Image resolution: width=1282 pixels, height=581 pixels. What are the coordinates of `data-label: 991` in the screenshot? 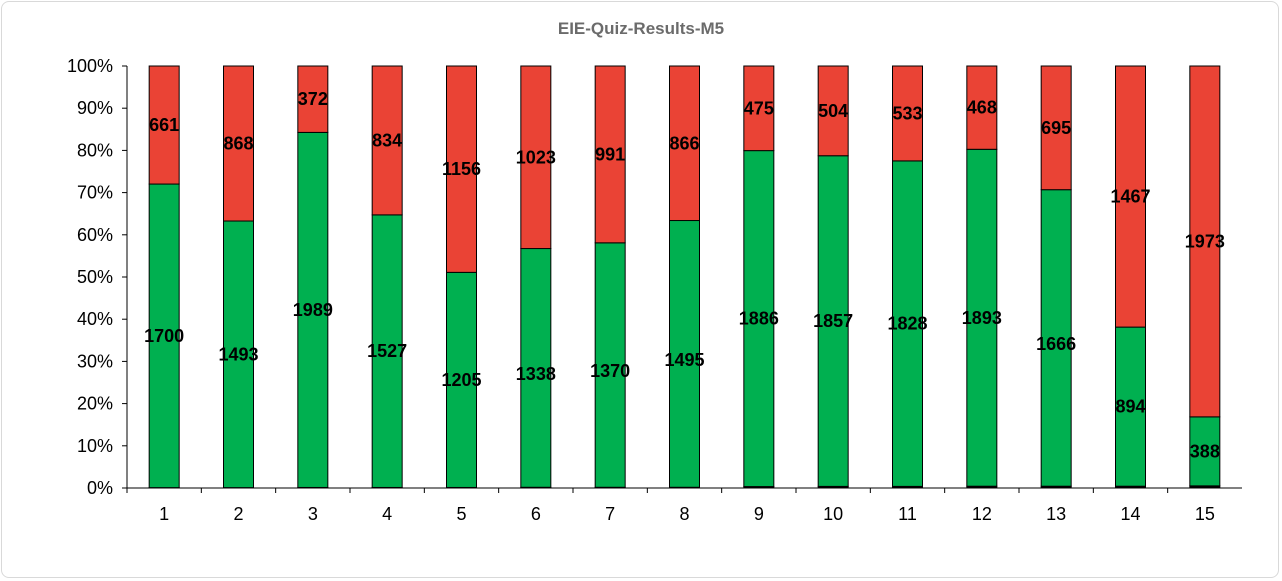 It's located at (610, 154).